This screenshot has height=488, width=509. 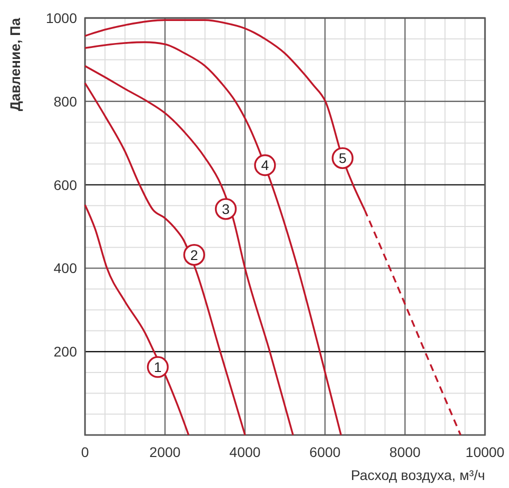 I want to click on y-tick-label: 200, so click(x=66, y=352).